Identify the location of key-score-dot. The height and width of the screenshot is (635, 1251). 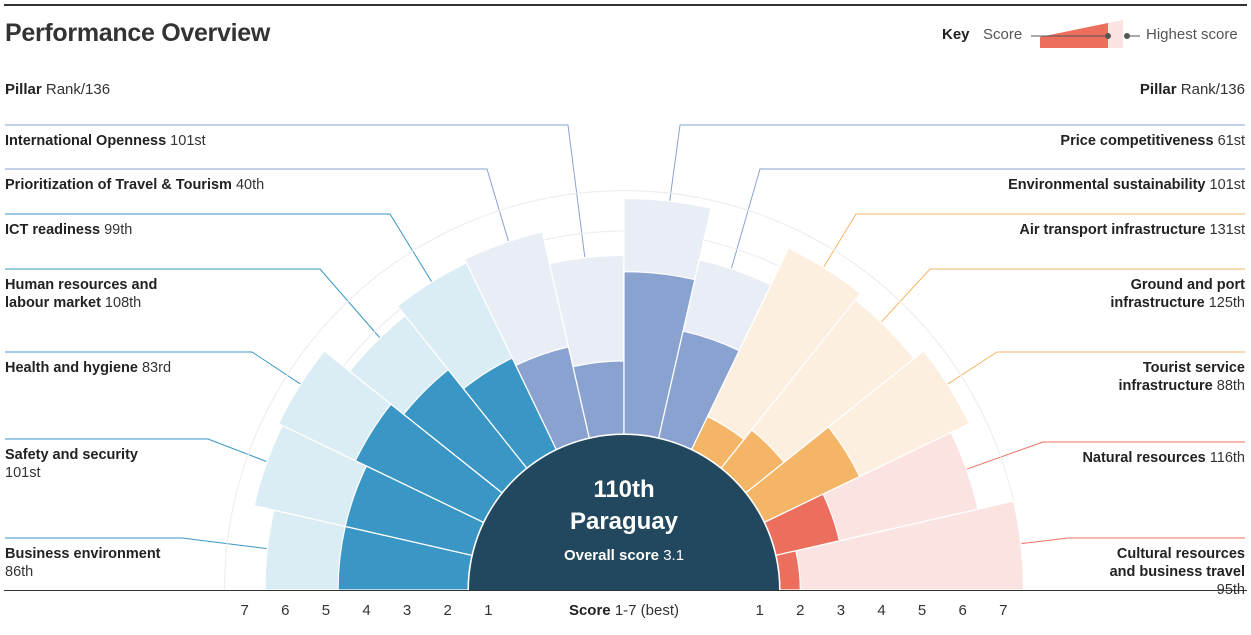
(1108, 36).